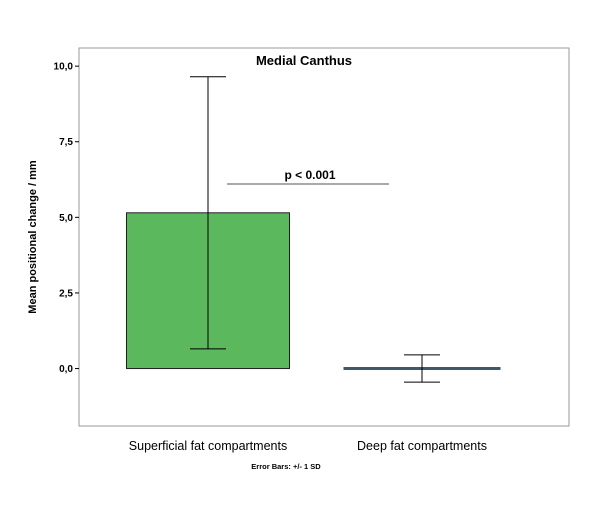 This screenshot has width=600, height=519. I want to click on significance-annotation: p < 0.001, so click(308, 176).